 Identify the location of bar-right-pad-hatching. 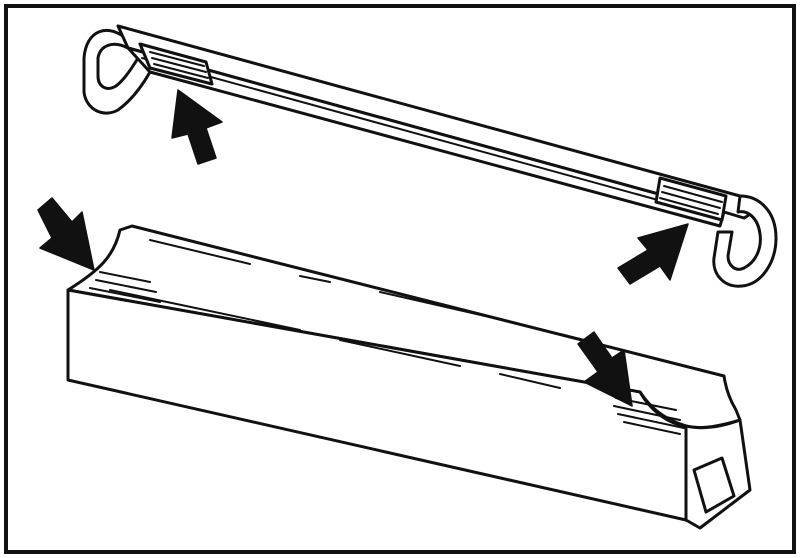
(691, 200).